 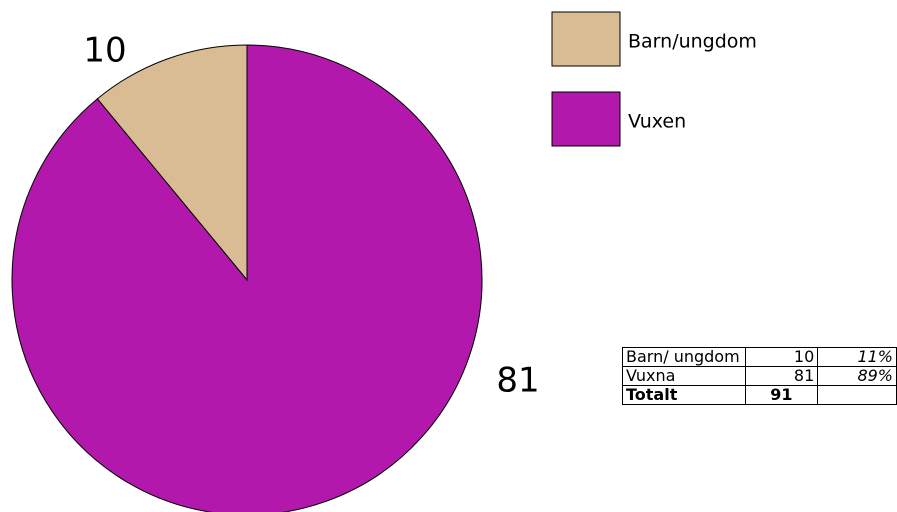 What do you see at coordinates (657, 122) in the screenshot?
I see `legend-label: Vuxen` at bounding box center [657, 122].